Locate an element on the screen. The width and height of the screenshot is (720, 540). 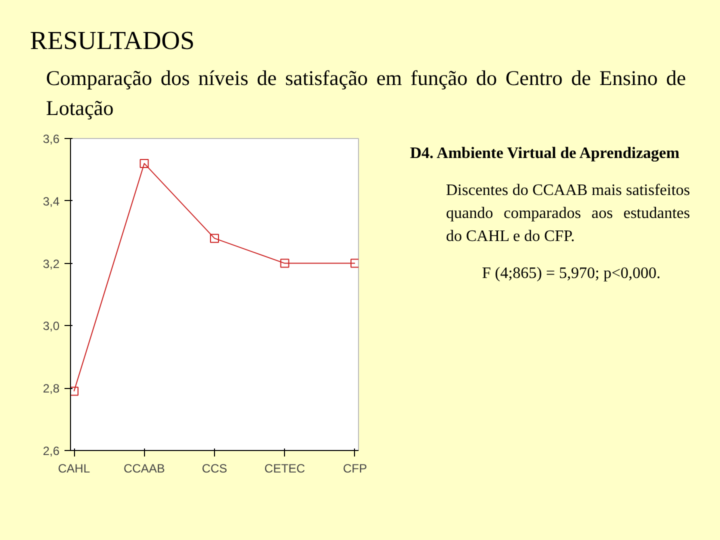
y-tick-label: 3,6 is located at coordinates (51, 139).